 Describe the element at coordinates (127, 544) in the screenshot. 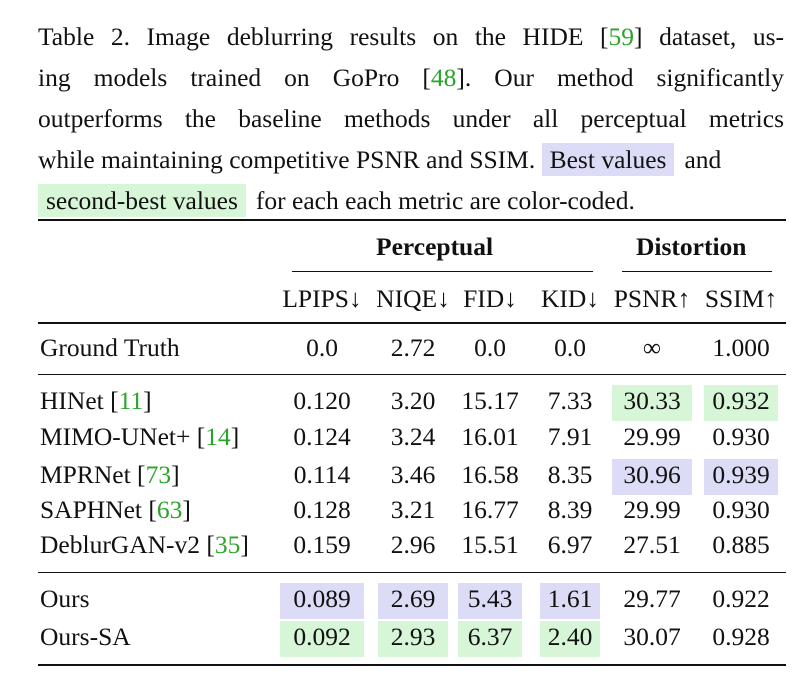

I see `method-label: DeblurGAN-v2 [` at that location.